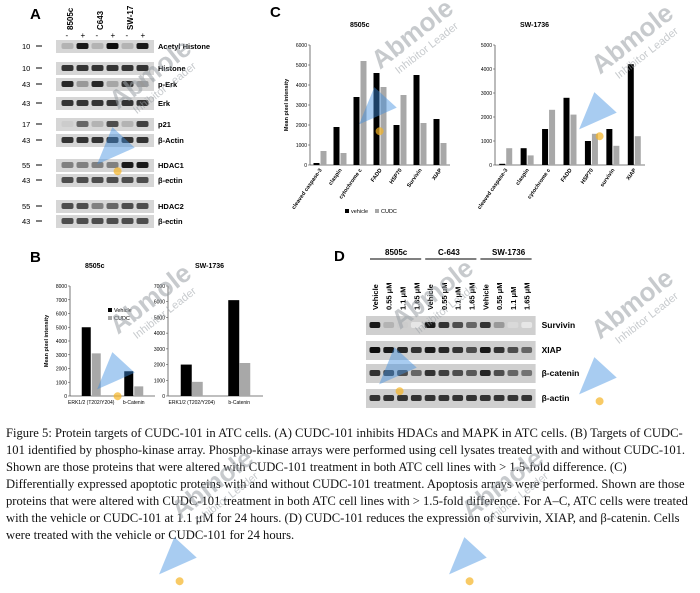  I want to click on lane-label: 1.1 μM, so click(458, 298).